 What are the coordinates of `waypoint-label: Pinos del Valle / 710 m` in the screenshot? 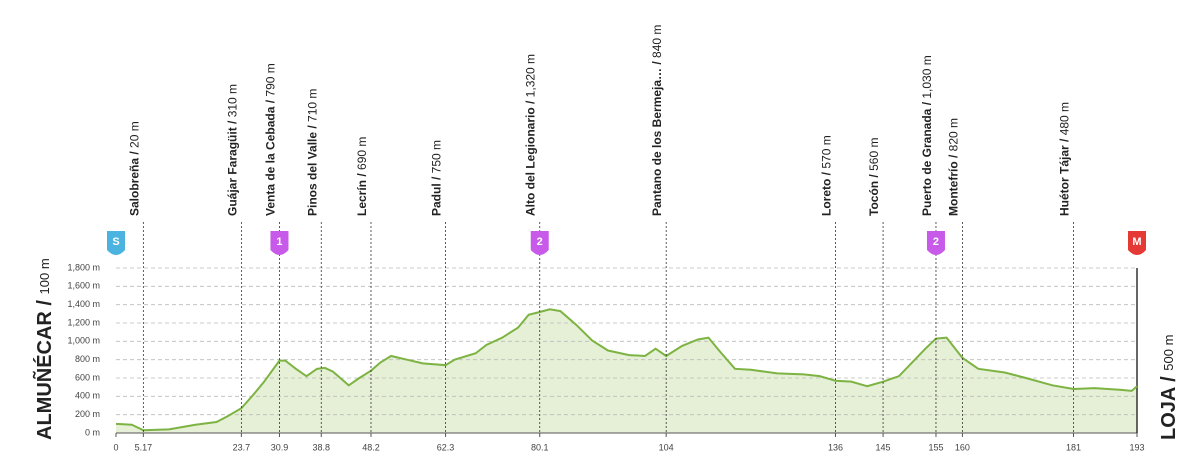 It's located at (312, 152).